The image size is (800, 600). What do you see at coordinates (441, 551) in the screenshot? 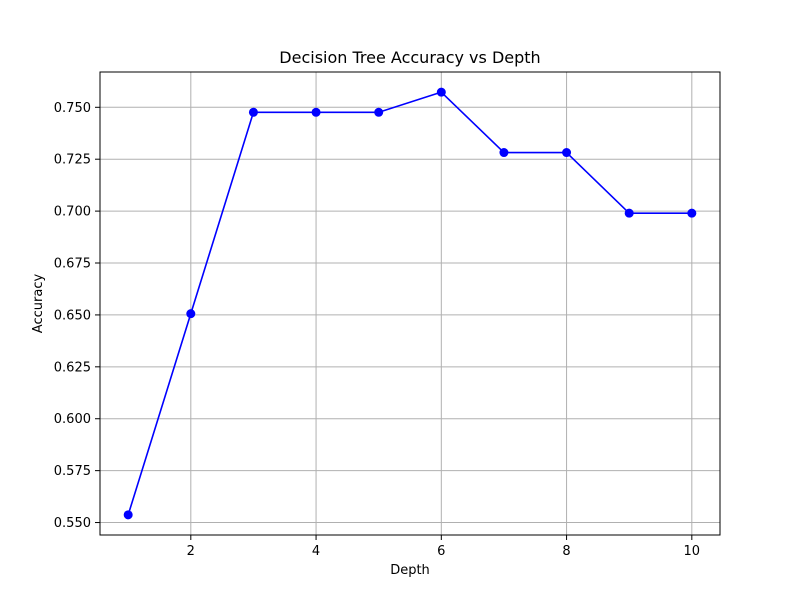
I see `x-tick-label: 6` at bounding box center [441, 551].